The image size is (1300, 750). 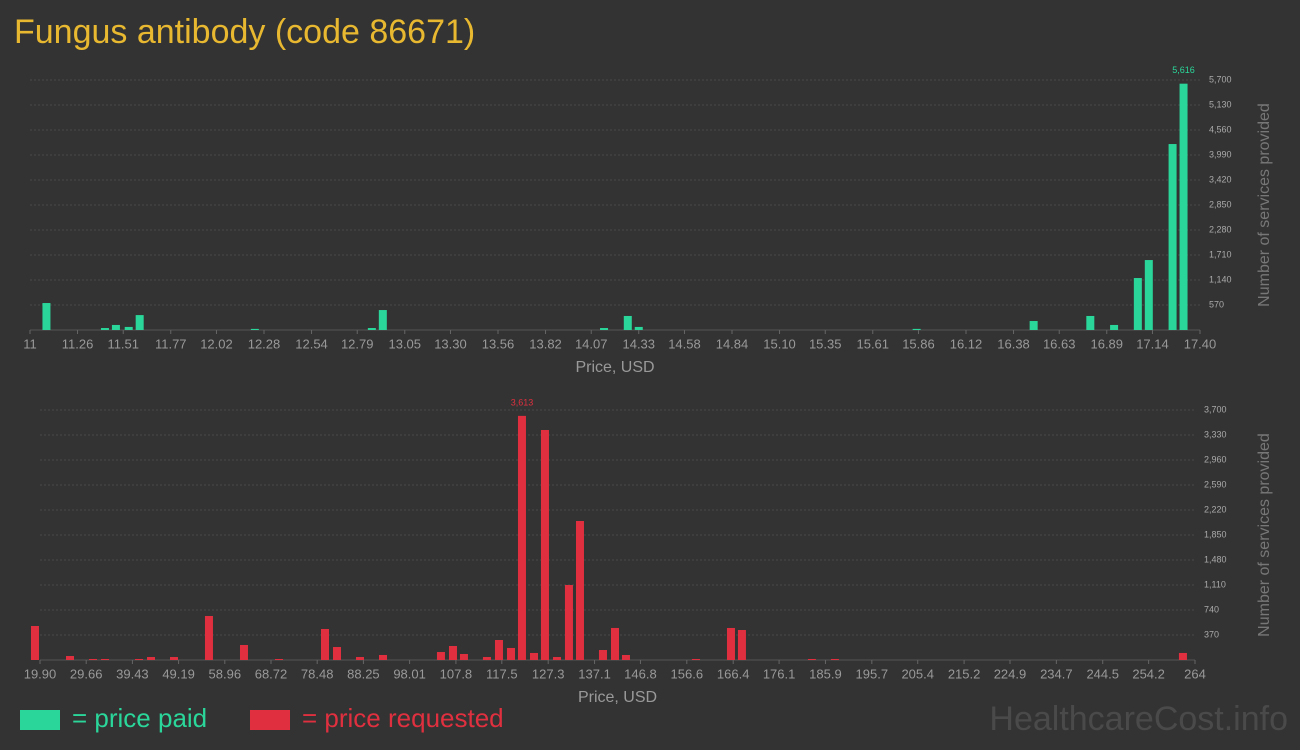 I want to click on x-tick-label: 264, so click(x=1195, y=673).